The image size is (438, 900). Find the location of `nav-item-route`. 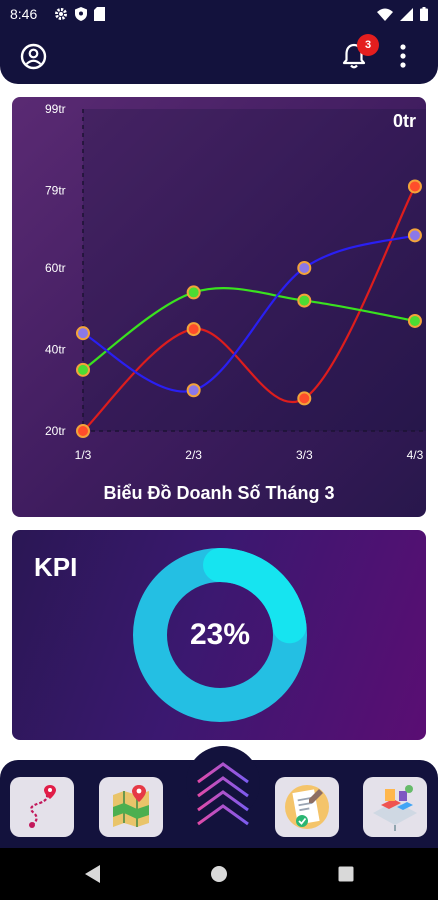

nav-item-route is located at coordinates (42, 807).